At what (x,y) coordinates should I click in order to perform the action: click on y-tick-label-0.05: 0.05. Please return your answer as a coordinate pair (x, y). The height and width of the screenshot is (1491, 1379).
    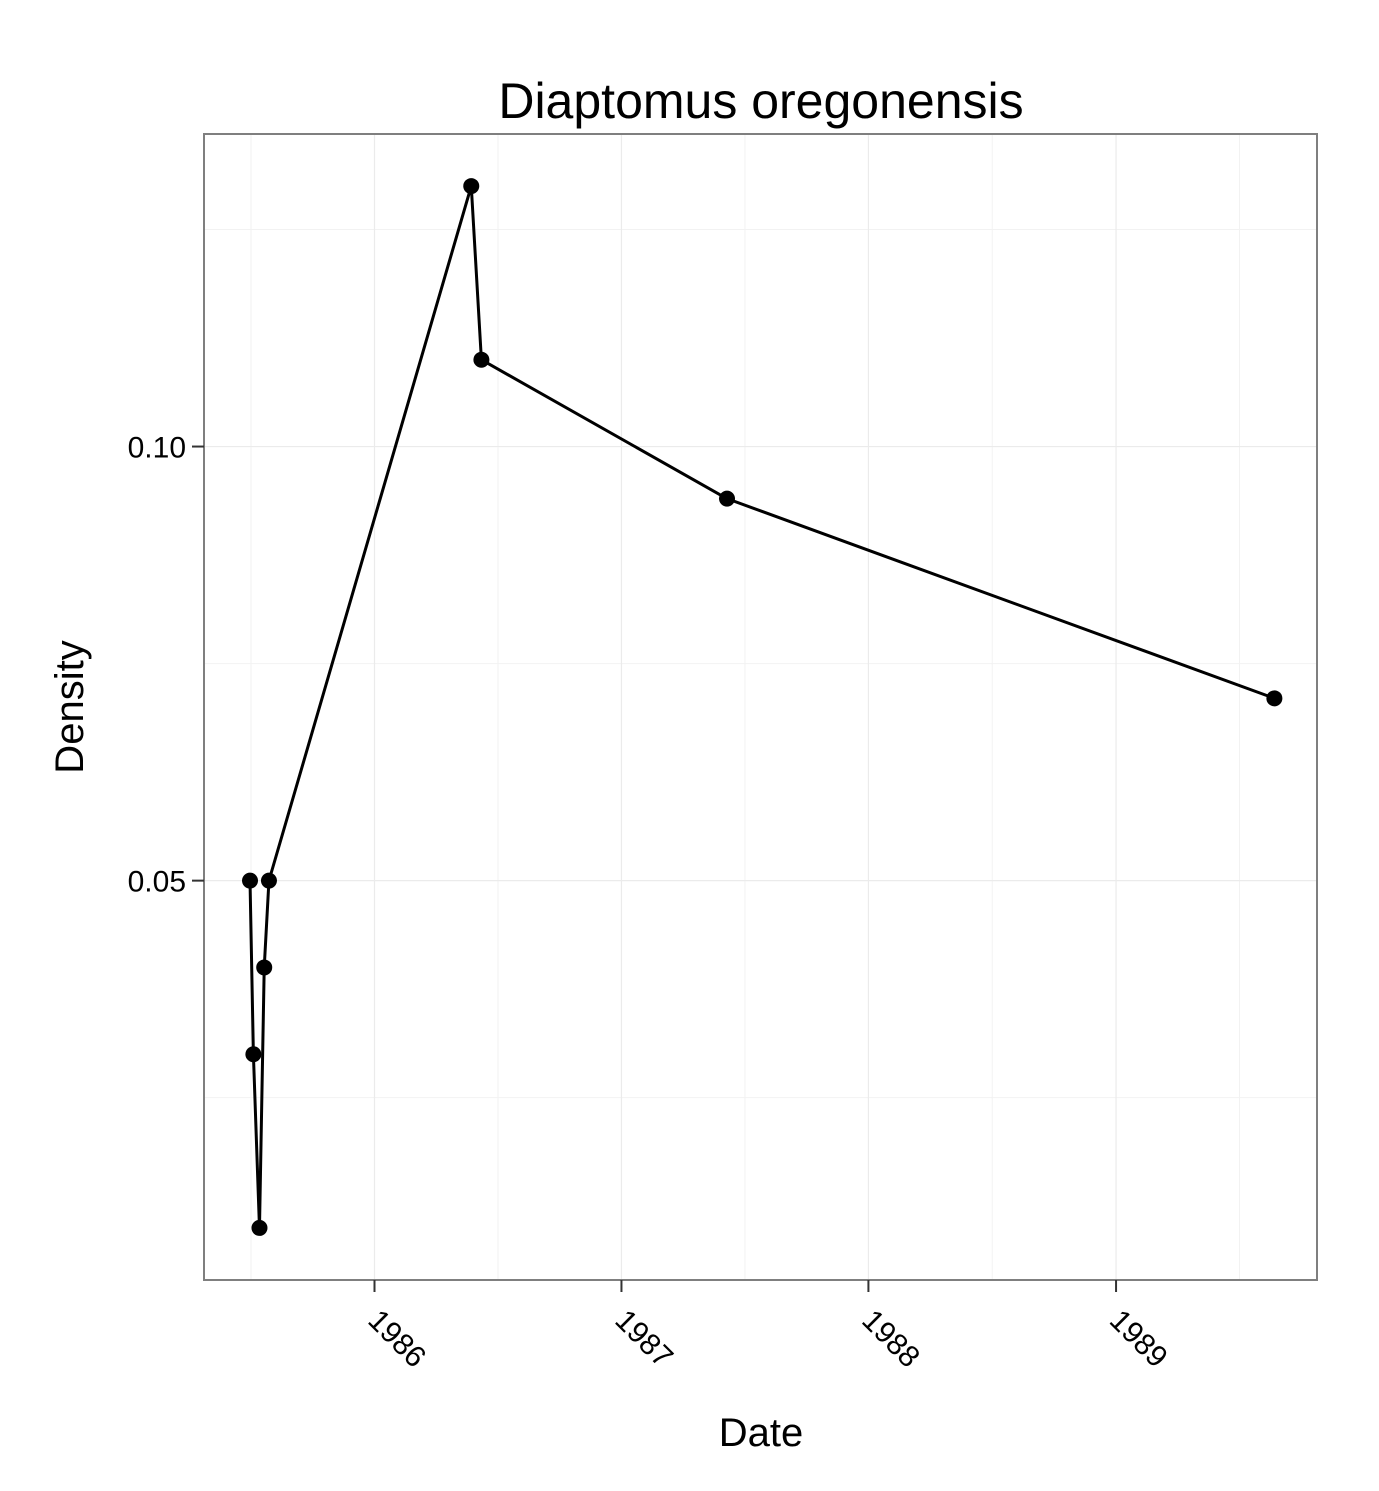
    Looking at the image, I should click on (157, 882).